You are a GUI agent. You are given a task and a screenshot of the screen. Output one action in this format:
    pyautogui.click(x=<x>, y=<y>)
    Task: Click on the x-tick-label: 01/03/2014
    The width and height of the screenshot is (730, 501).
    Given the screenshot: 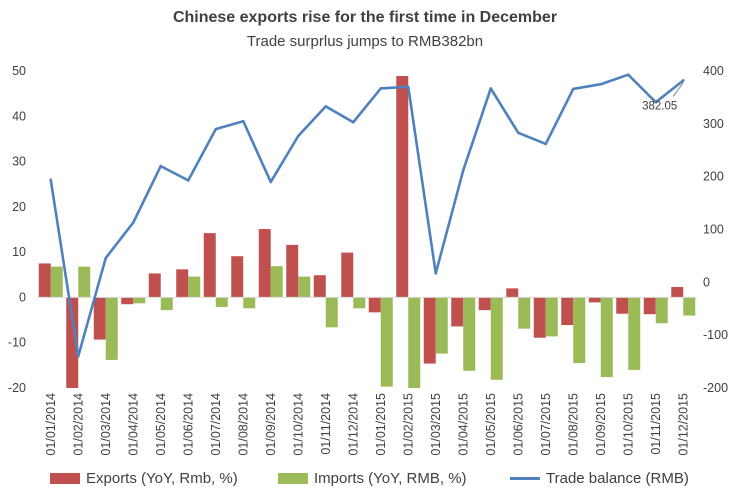 What is the action you would take?
    pyautogui.click(x=106, y=424)
    